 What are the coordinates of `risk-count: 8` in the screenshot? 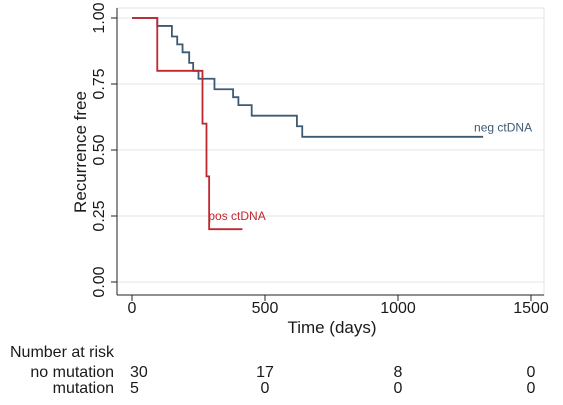 It's located at (398, 372).